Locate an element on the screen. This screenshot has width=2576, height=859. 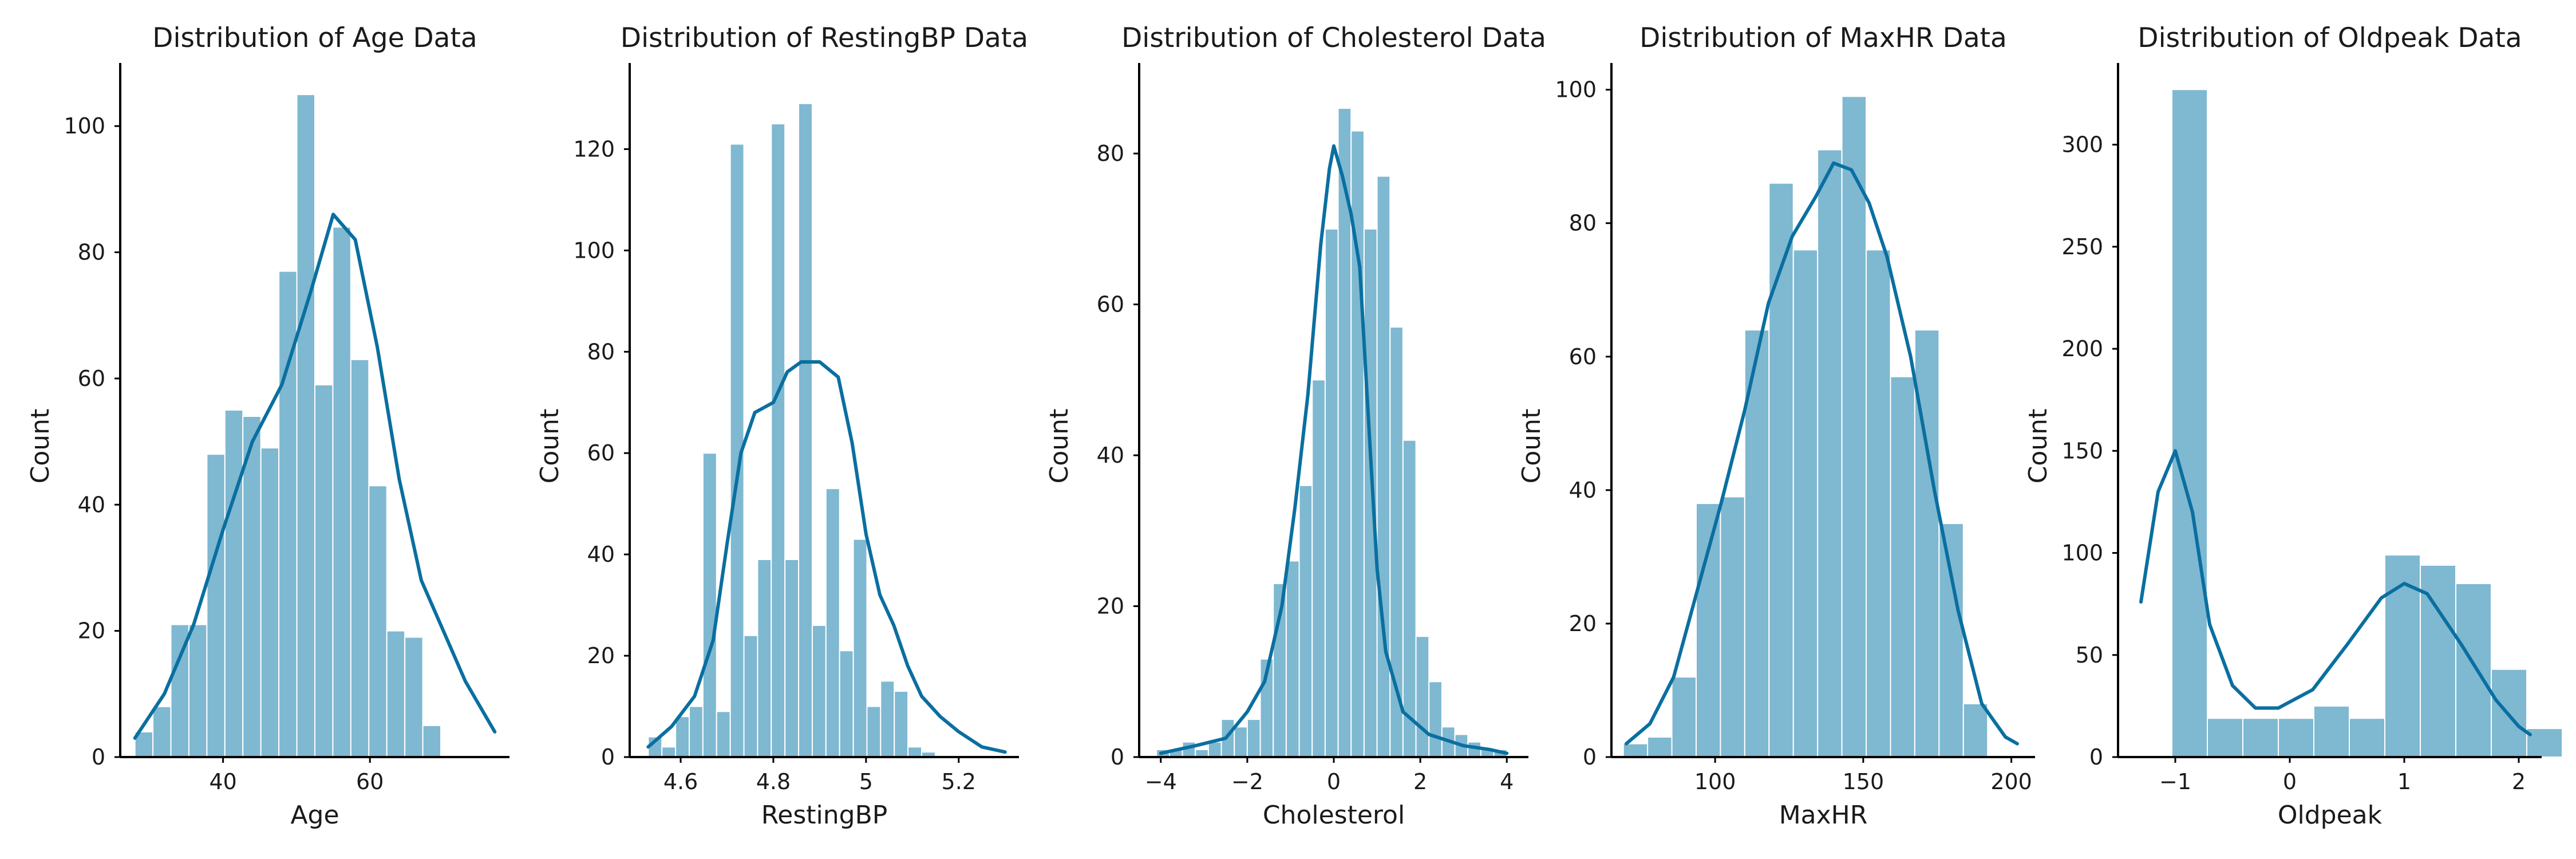
chart-title: Distribution of RestingBP Data is located at coordinates (824, 38).